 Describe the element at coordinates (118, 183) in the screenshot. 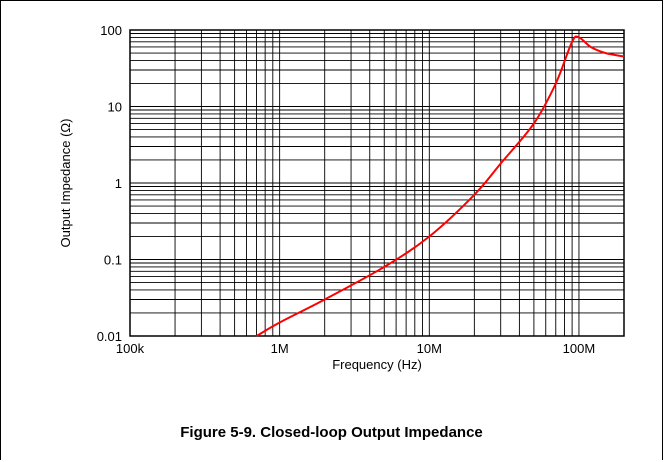

I see `y-tick-label: 1` at that location.